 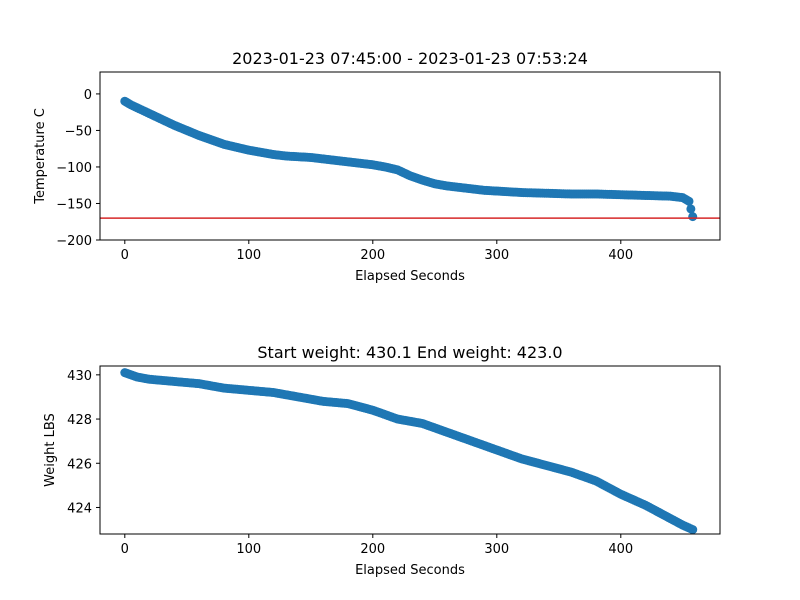 What do you see at coordinates (74, 168) in the screenshot?
I see `temperature-y-tick-label: −100` at bounding box center [74, 168].